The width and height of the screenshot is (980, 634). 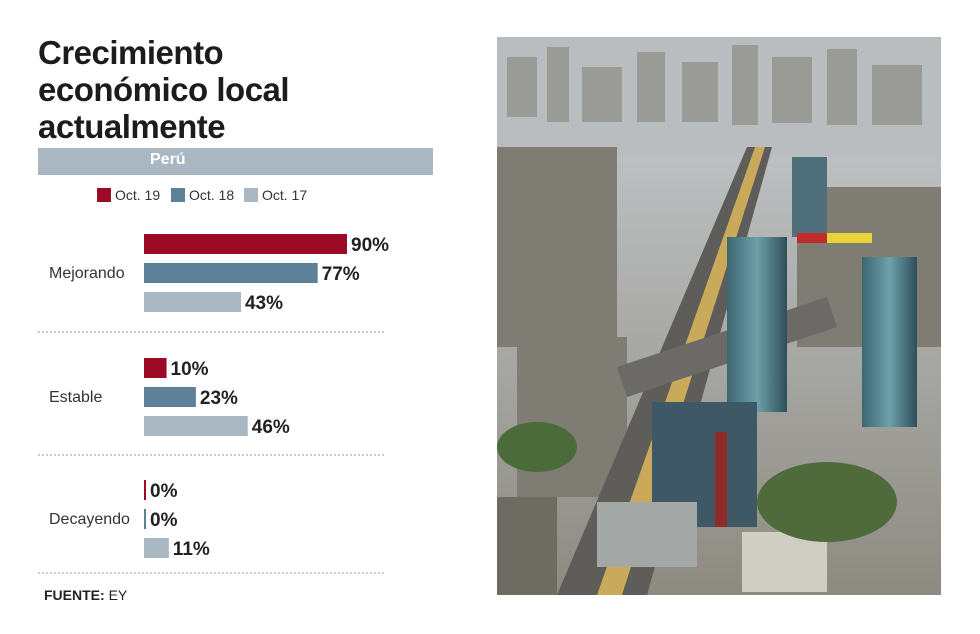 I want to click on source-label: FUENTE:, so click(x=74, y=595).